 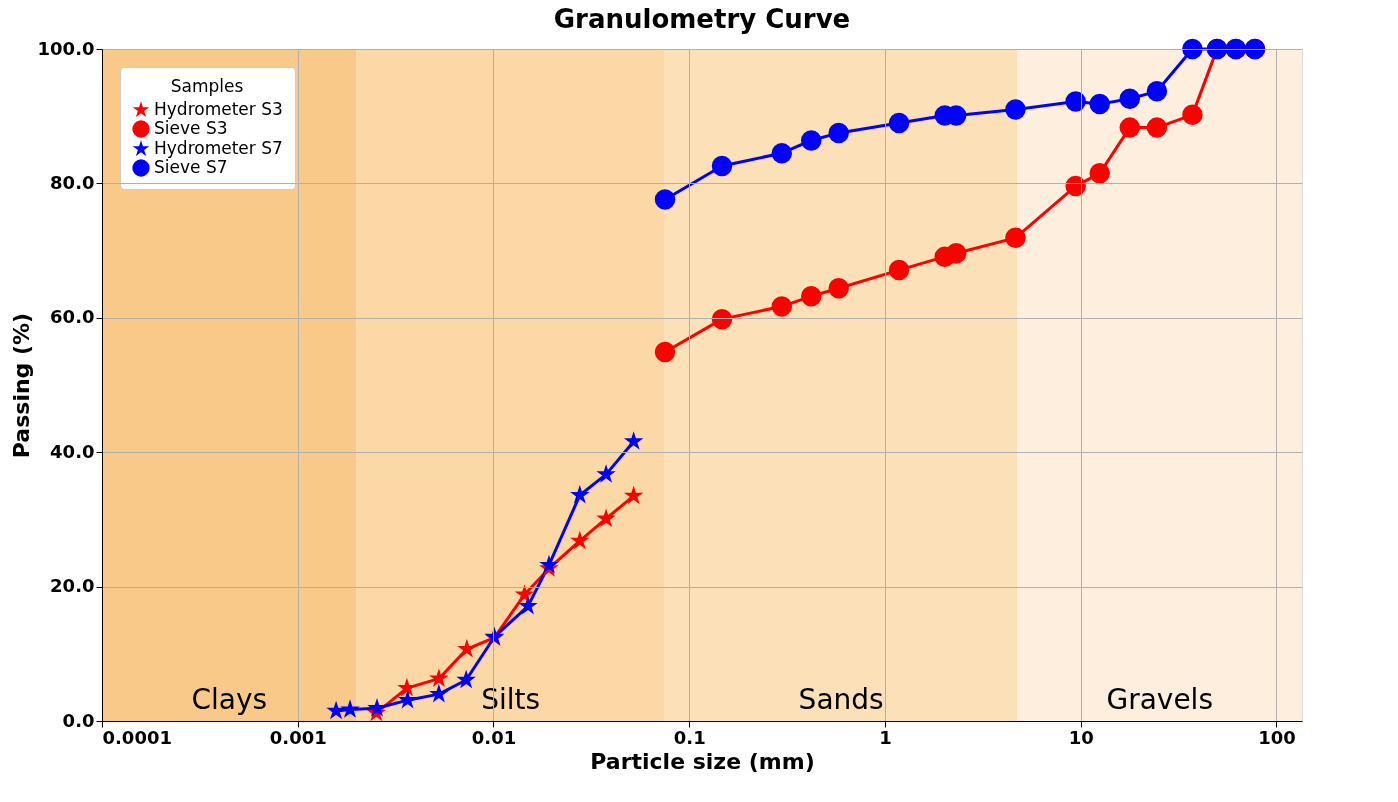 What do you see at coordinates (702, 761) in the screenshot?
I see `x-axis-title: Particle size (mm)` at bounding box center [702, 761].